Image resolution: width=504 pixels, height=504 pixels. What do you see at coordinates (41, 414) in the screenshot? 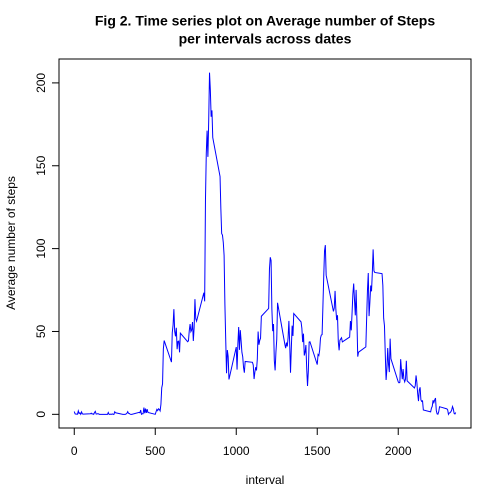
I see `y-tick-label: 0` at bounding box center [41, 414].